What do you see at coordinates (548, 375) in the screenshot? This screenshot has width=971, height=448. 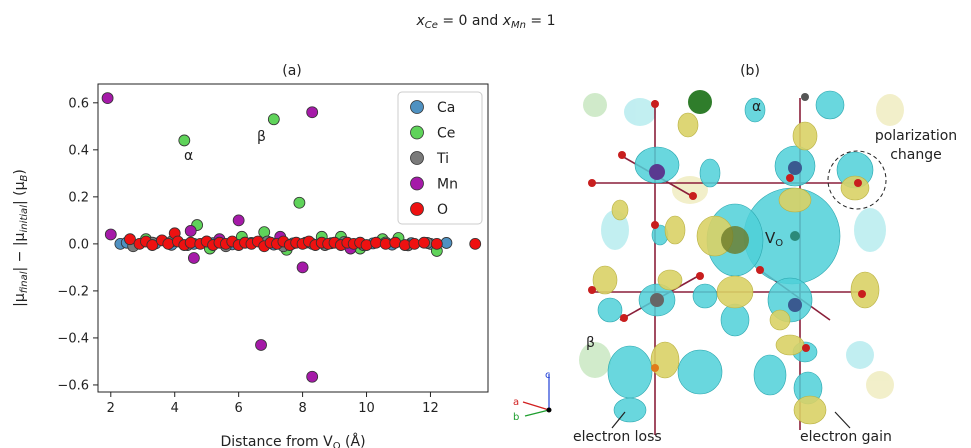 I see `axis-c-label: c` at bounding box center [548, 375].